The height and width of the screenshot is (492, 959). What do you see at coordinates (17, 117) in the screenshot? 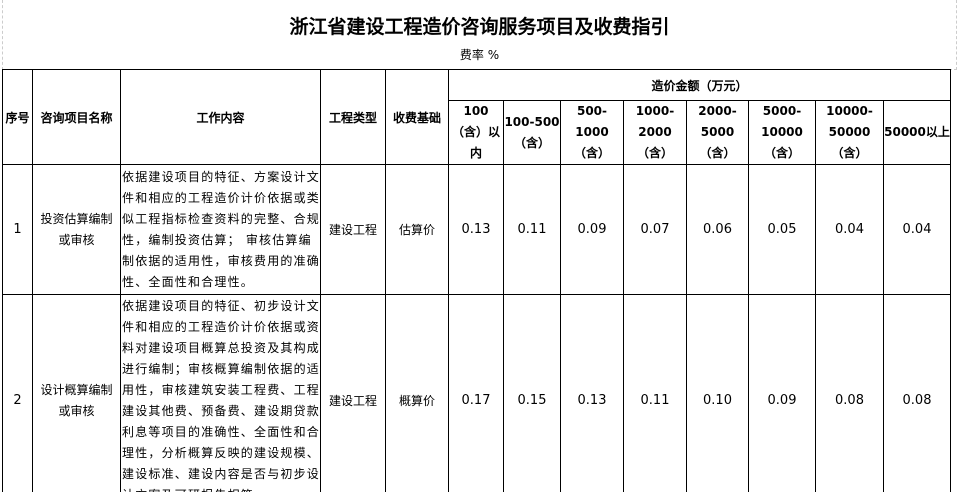
I see `header-seq: 序号` at bounding box center [17, 117].